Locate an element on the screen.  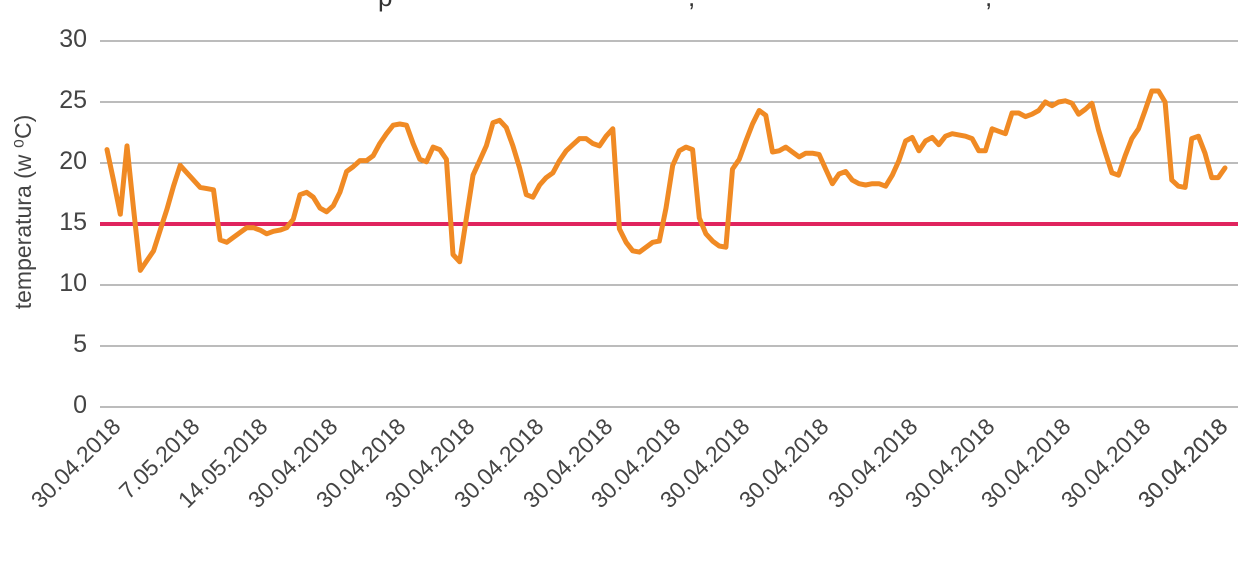
y-axis-ticks: 0 5 10 15 20 25 30 is located at coordinates (73, 222).